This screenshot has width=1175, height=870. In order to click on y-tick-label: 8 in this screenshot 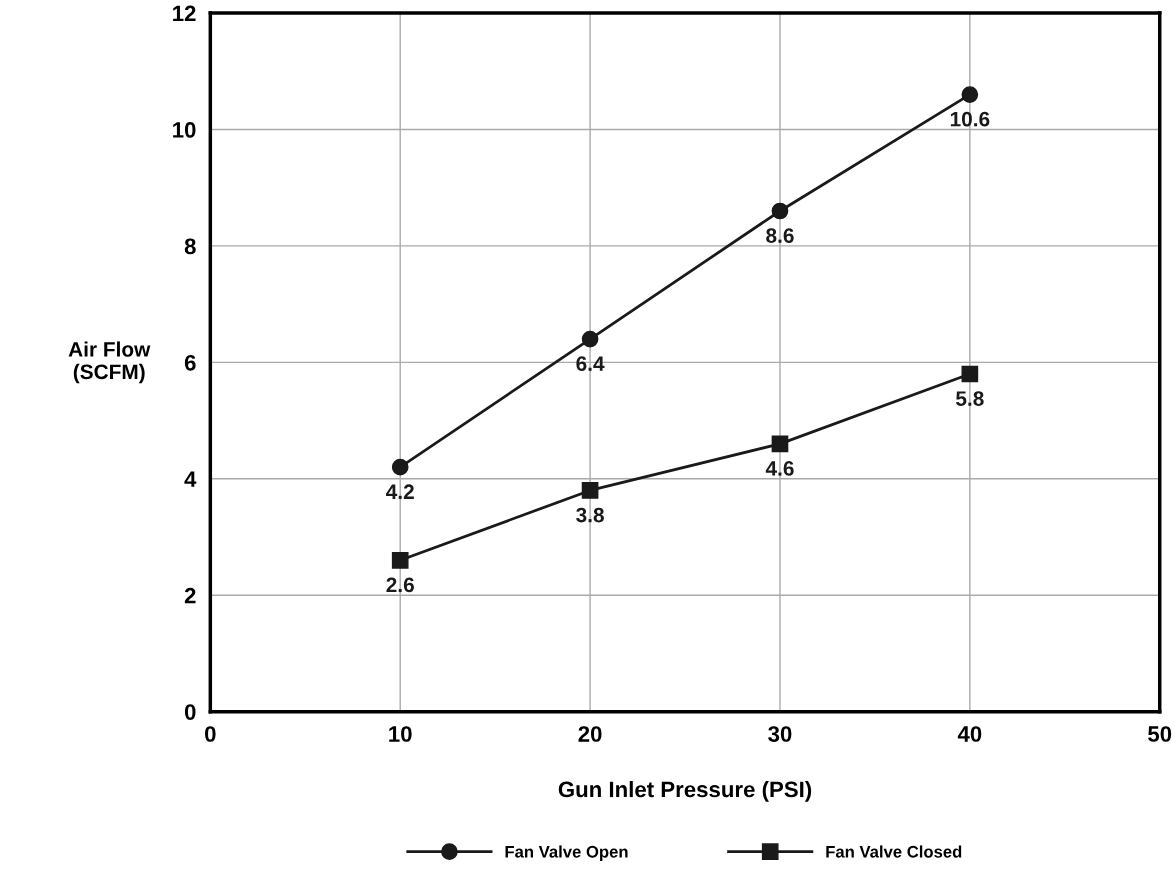, I will do `click(190, 246)`.